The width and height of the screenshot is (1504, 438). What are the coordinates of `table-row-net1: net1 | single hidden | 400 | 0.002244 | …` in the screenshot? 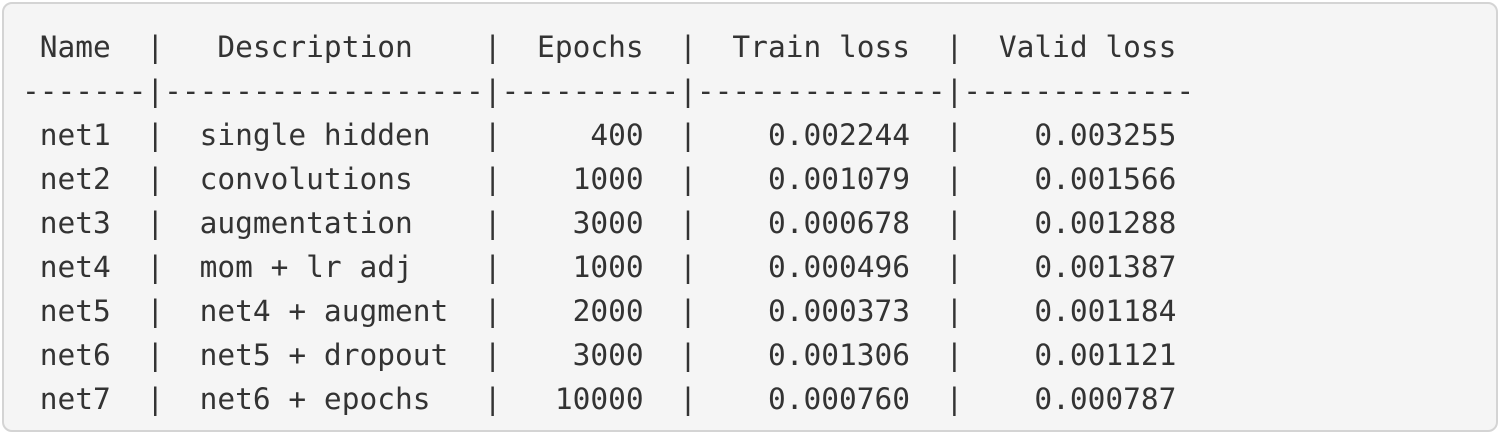 It's located at (599, 135).